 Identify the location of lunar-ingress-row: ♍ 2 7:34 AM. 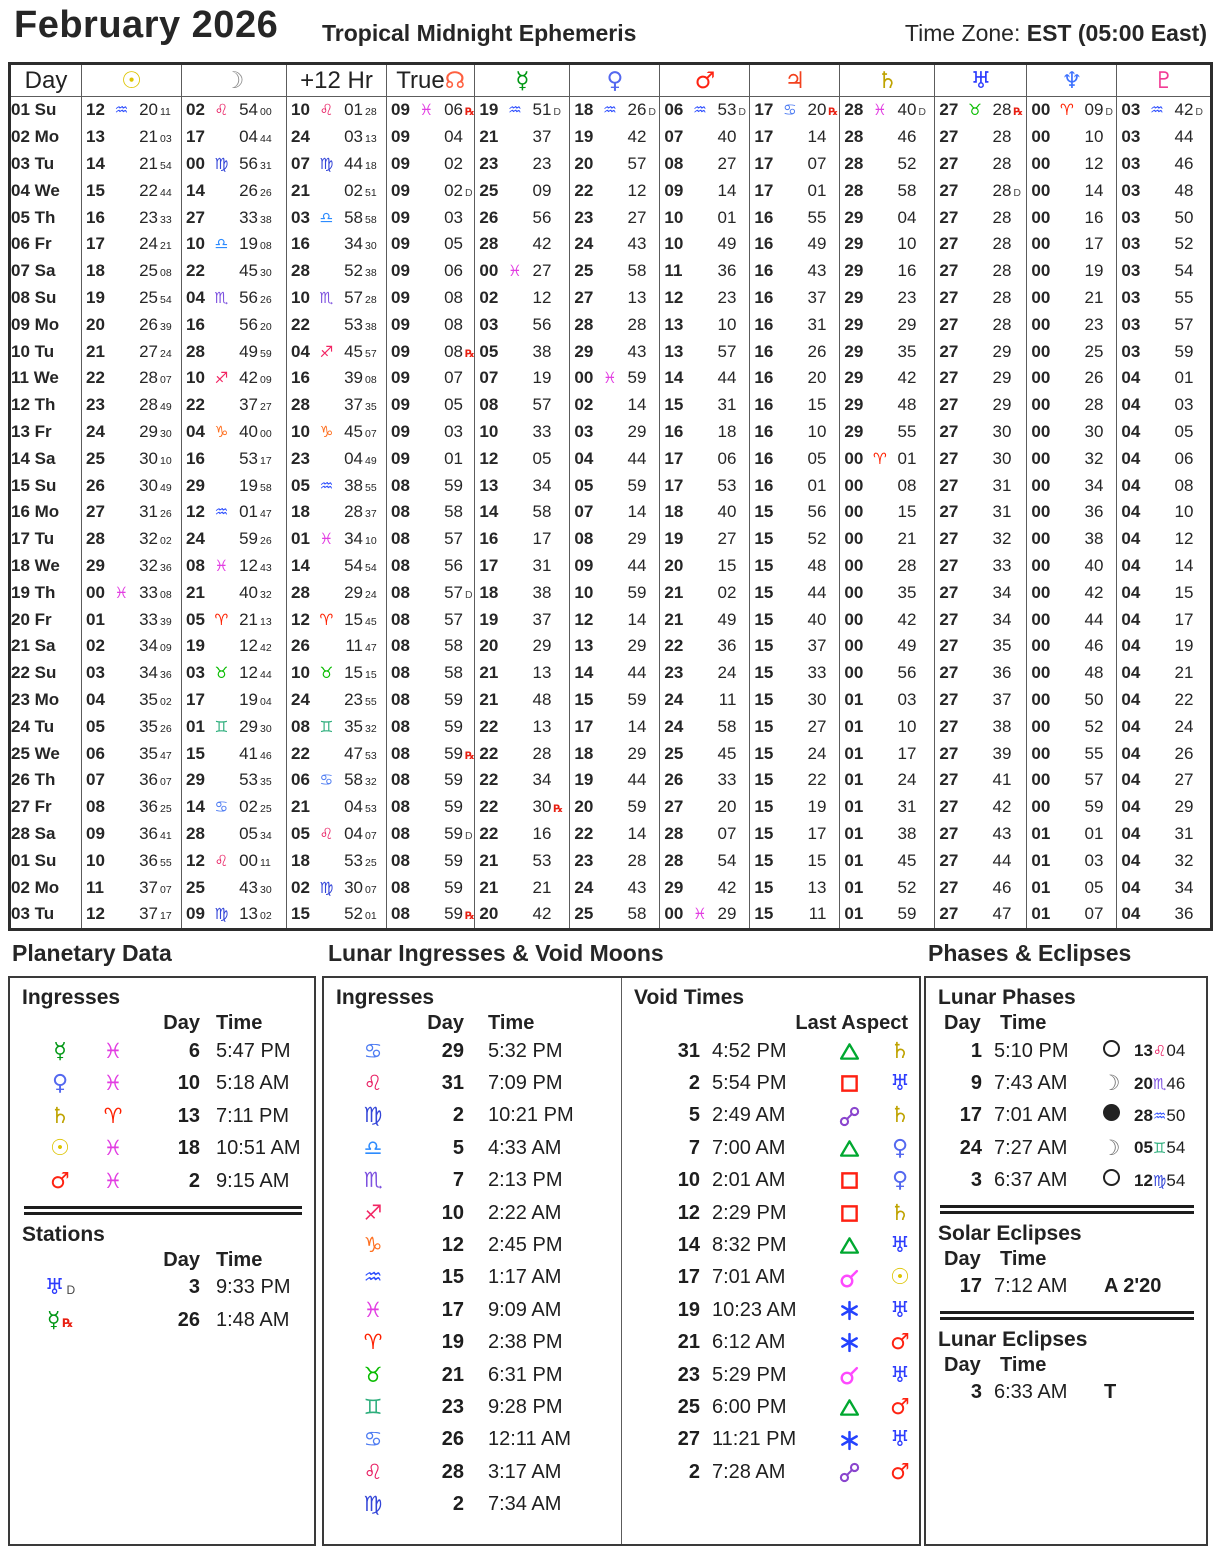
(462, 1504).